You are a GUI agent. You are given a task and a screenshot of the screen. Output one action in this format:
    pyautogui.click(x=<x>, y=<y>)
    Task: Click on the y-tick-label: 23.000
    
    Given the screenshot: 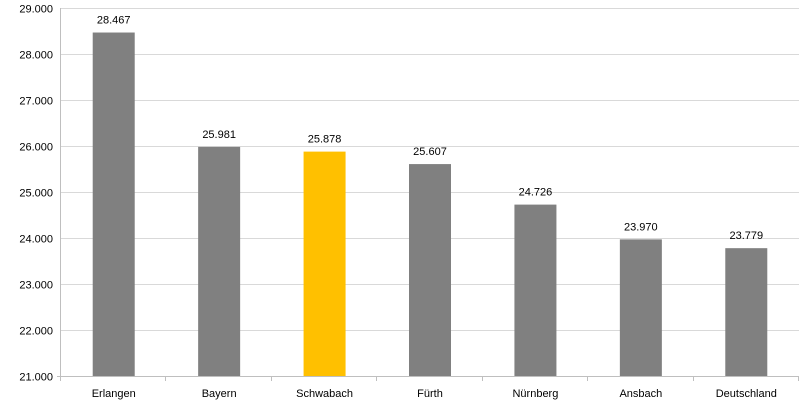 What is the action you would take?
    pyautogui.click(x=36, y=286)
    